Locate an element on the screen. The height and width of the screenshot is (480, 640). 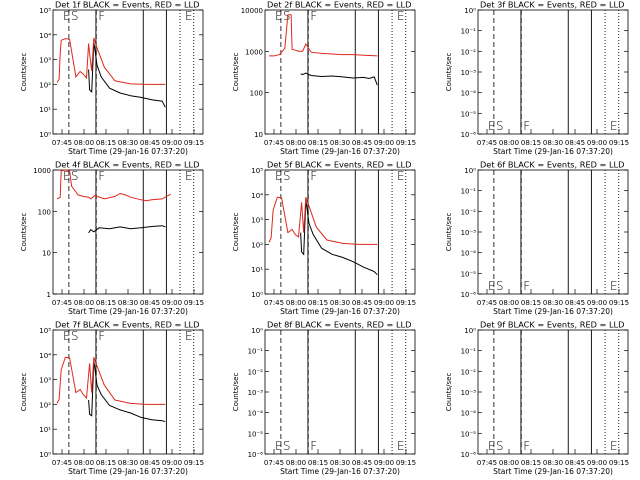
lld-series-line is located at coordinates (111, 380).